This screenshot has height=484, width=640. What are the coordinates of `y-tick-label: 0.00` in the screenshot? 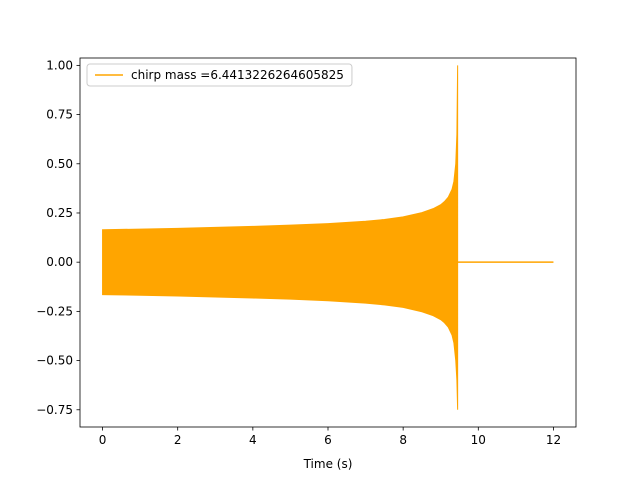 It's located at (59, 262).